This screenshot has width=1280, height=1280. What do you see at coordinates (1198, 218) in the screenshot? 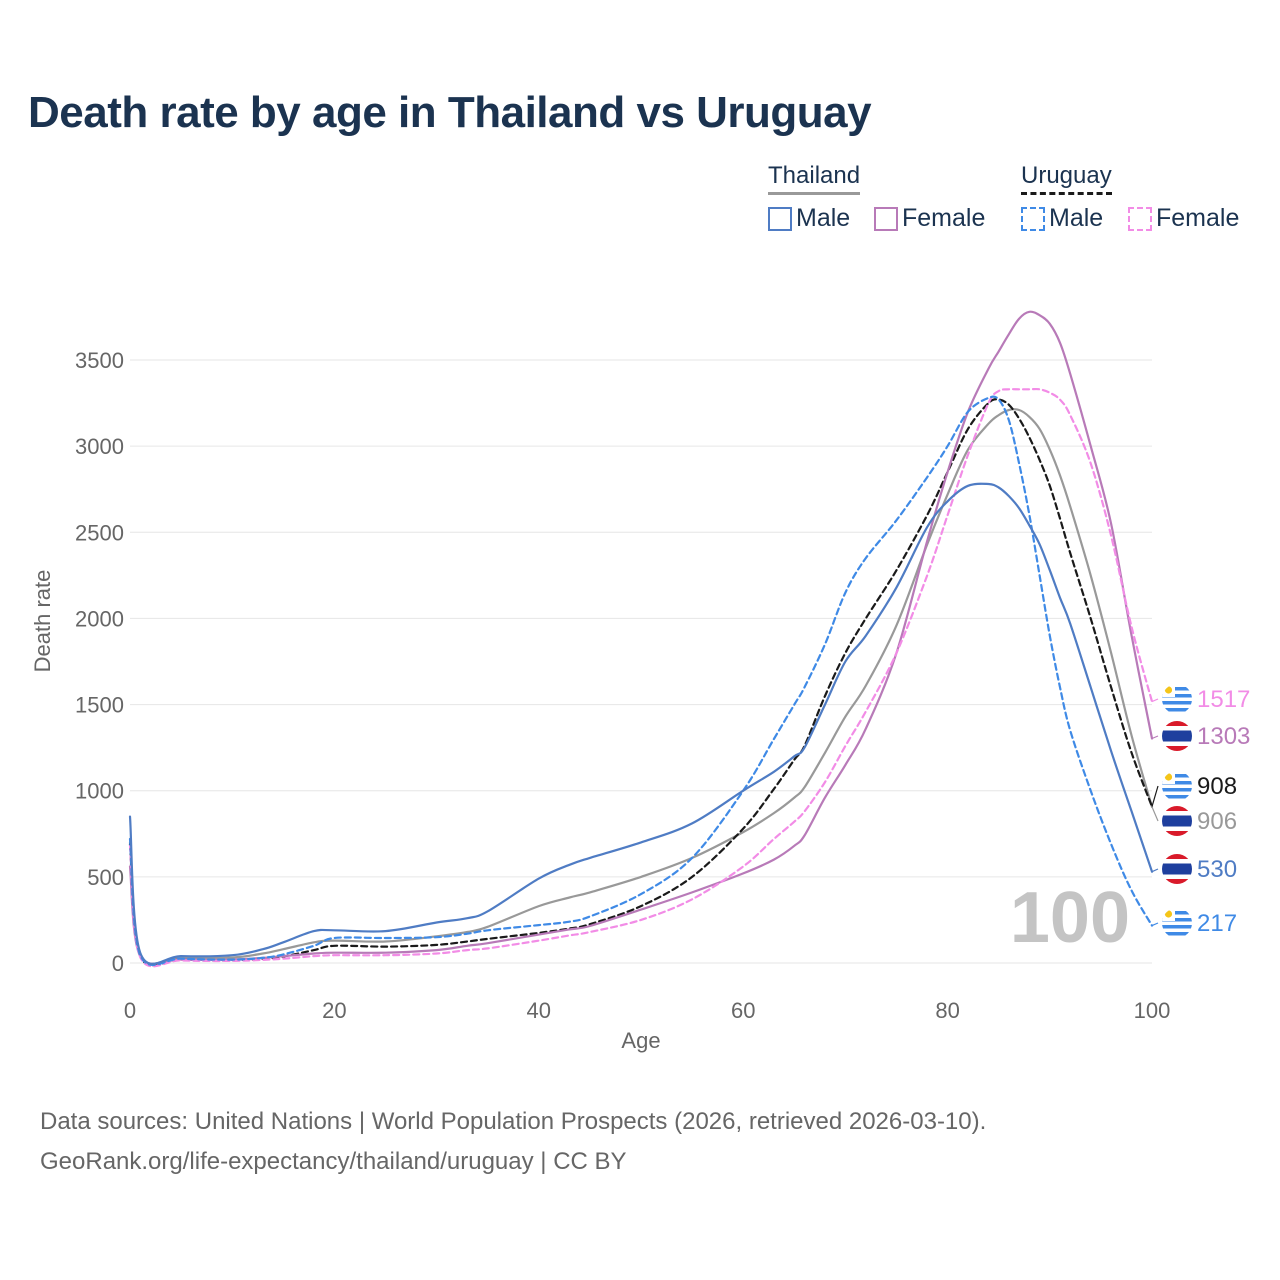
I see `legend-uruguay-female-label: Female` at bounding box center [1198, 218].